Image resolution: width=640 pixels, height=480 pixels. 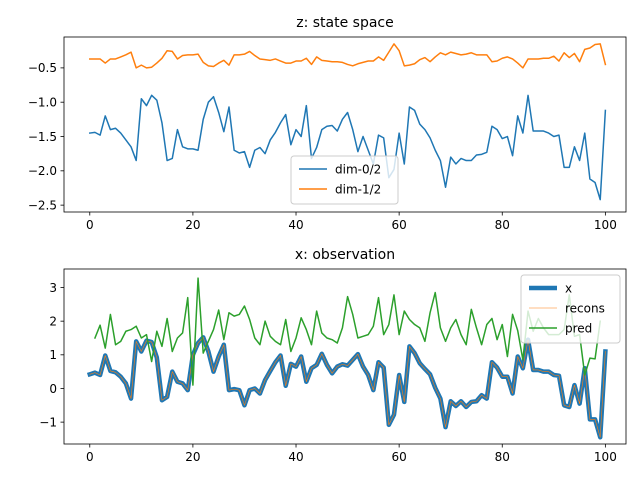 What do you see at coordinates (345, 23) in the screenshot?
I see `chart-title: z: state space` at bounding box center [345, 23].